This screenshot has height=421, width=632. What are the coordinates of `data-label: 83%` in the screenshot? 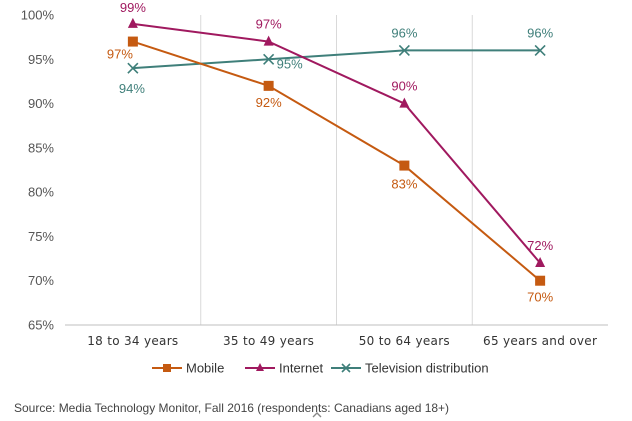 It's located at (404, 184).